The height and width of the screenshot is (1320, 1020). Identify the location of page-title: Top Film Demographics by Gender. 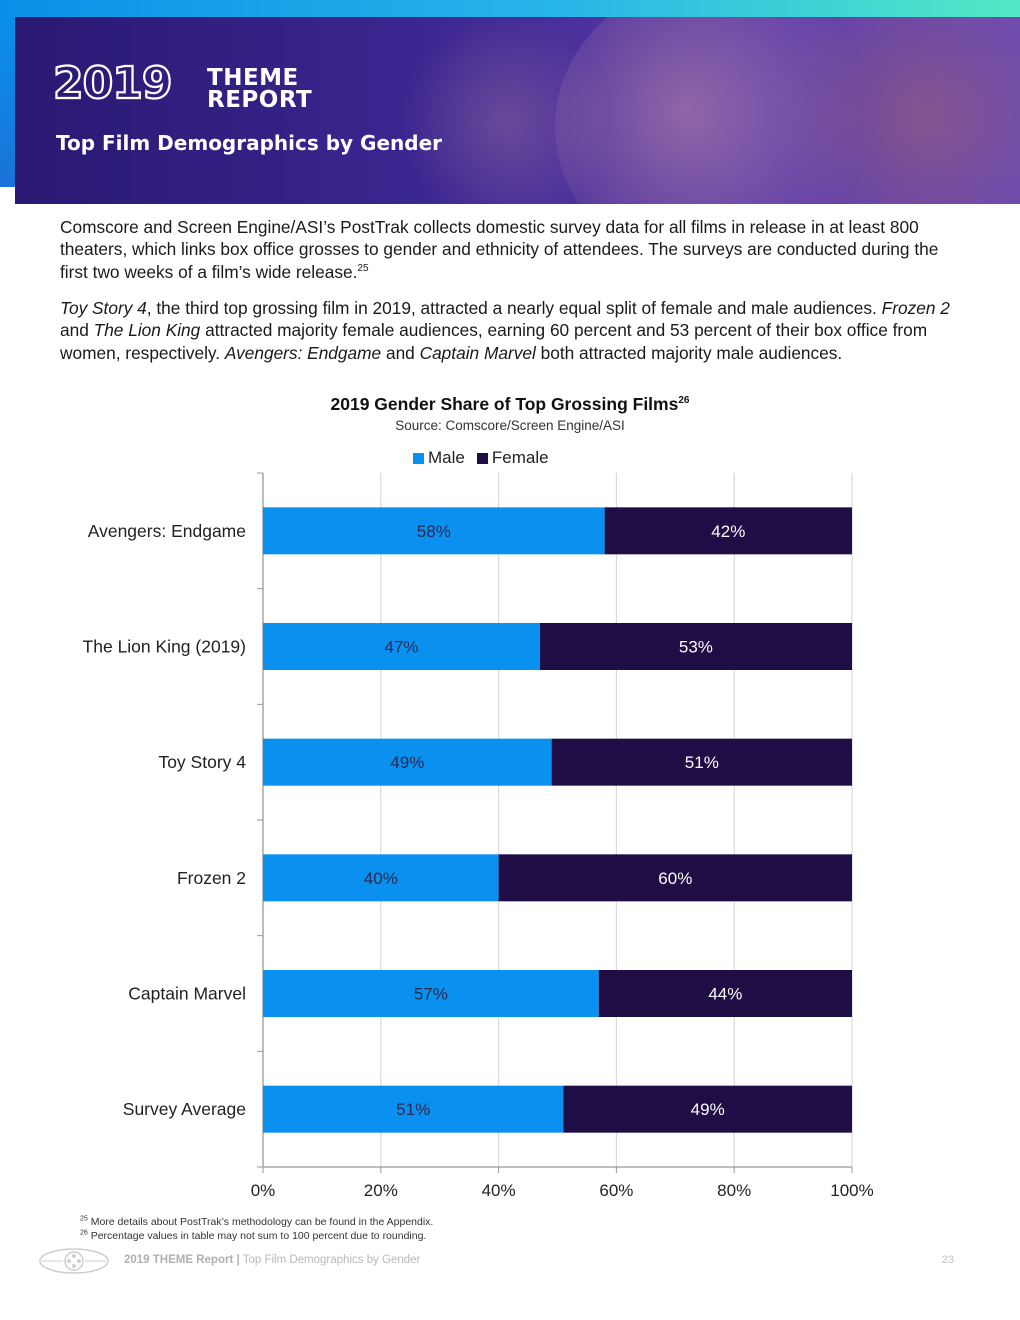
(249, 143).